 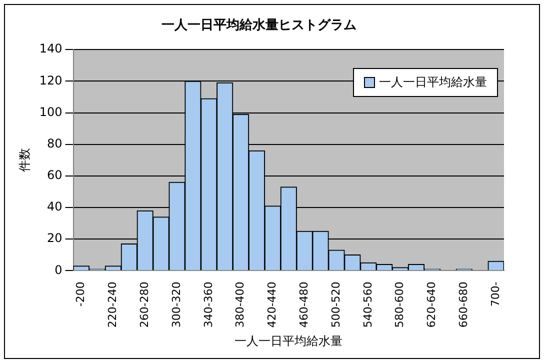 What do you see at coordinates (208, 305) in the screenshot?
I see `x-tick-label: 340-360` at bounding box center [208, 305].